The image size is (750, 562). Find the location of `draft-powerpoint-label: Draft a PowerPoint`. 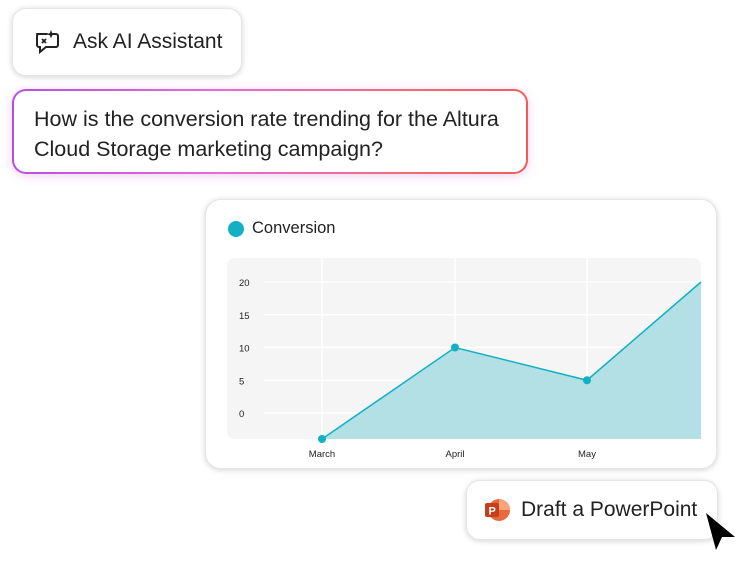

draft-powerpoint-label: Draft a PowerPoint is located at coordinates (609, 509).